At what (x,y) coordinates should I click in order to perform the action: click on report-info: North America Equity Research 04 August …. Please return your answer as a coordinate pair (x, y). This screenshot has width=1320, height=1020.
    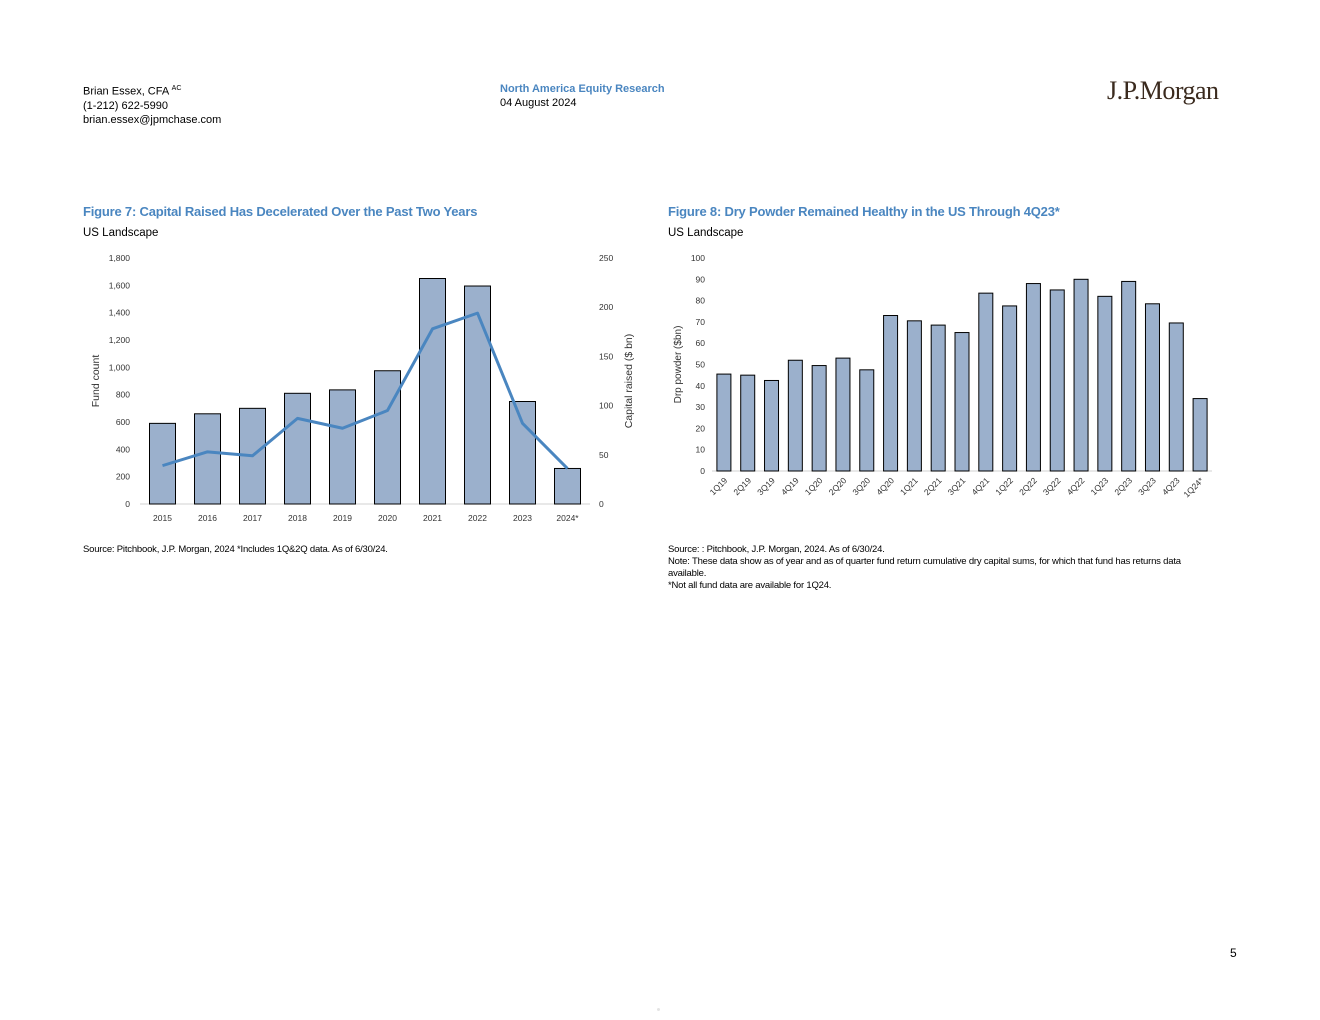
    Looking at the image, I should click on (582, 96).